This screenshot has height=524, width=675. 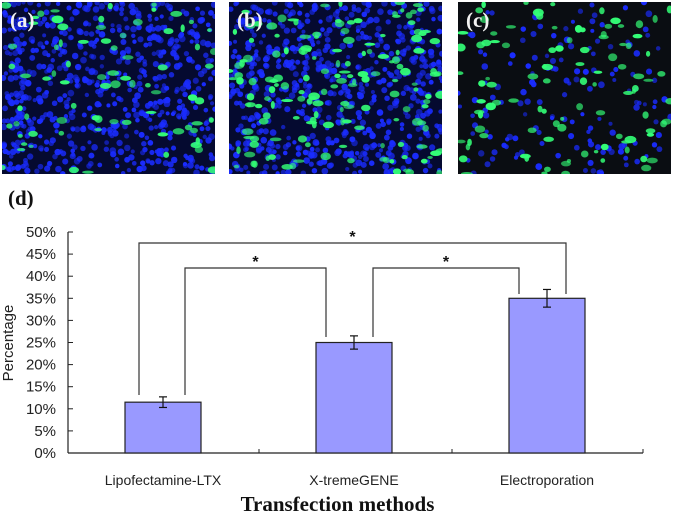 What do you see at coordinates (41, 276) in the screenshot?
I see `y-tick-label: 40%` at bounding box center [41, 276].